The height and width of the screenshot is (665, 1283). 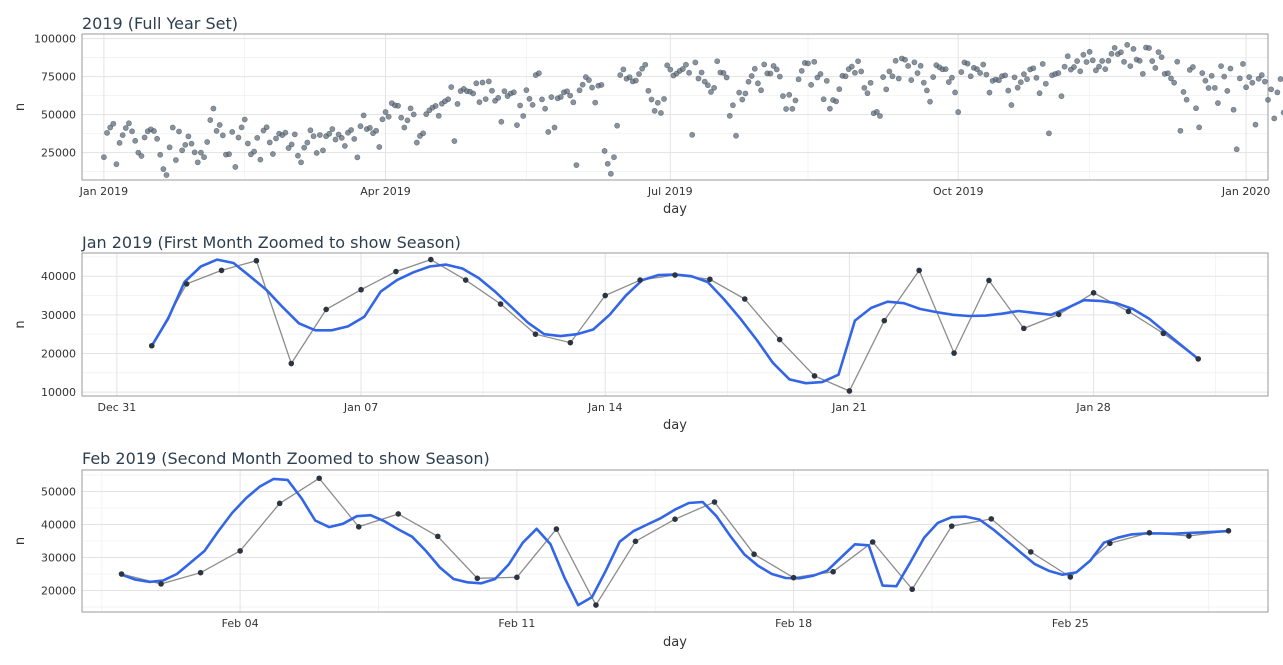 What do you see at coordinates (675, 209) in the screenshot?
I see `x-axis-label: day` at bounding box center [675, 209].